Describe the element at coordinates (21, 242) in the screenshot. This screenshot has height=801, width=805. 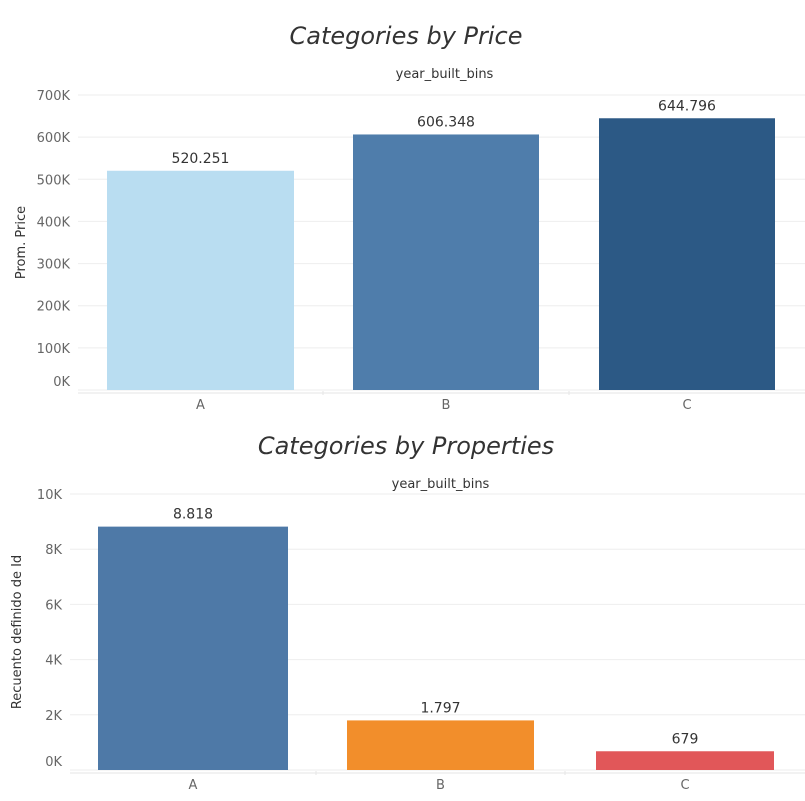
I see `y-axis-label: Prom. Price` at that location.